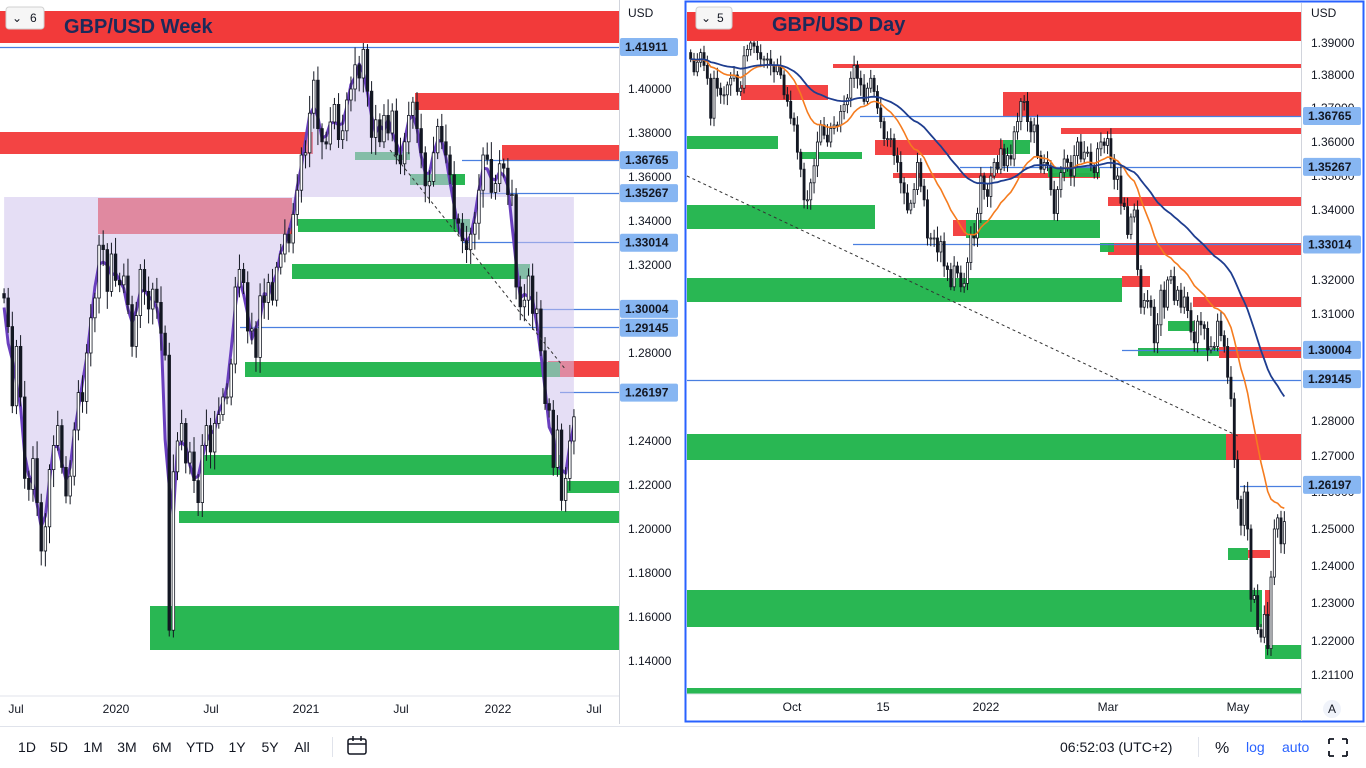 The width and height of the screenshot is (1366, 768). I want to click on day-price-tag-label: 1.26197, so click(1330, 485).